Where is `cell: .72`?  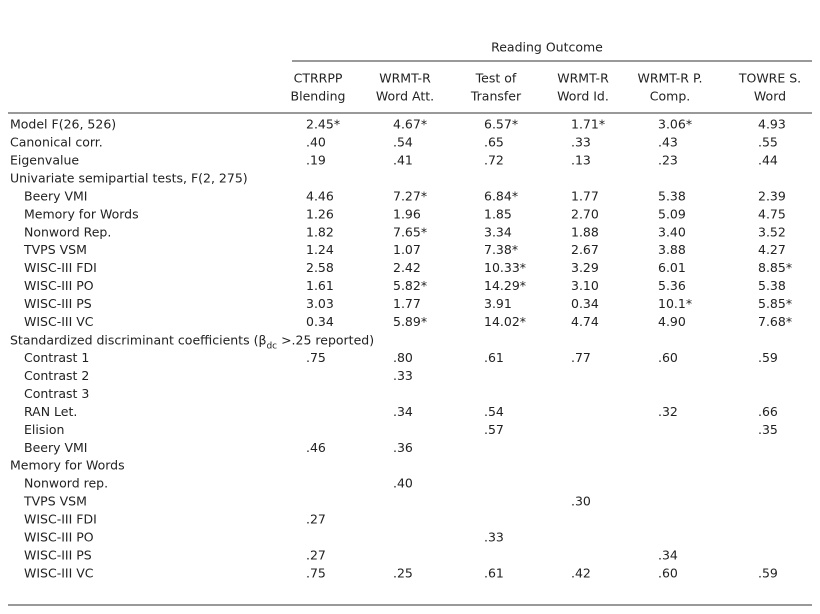 cell: .72 is located at coordinates (494, 159).